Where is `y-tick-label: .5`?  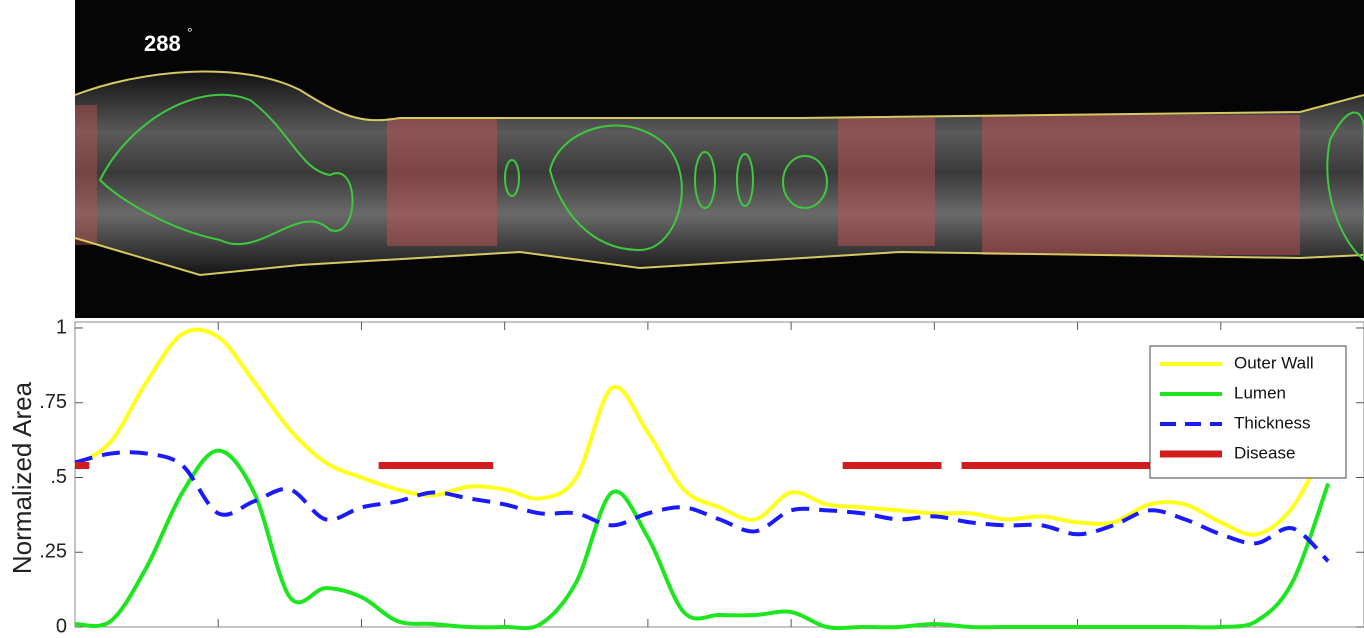
y-tick-label: .5 is located at coordinates (58, 477).